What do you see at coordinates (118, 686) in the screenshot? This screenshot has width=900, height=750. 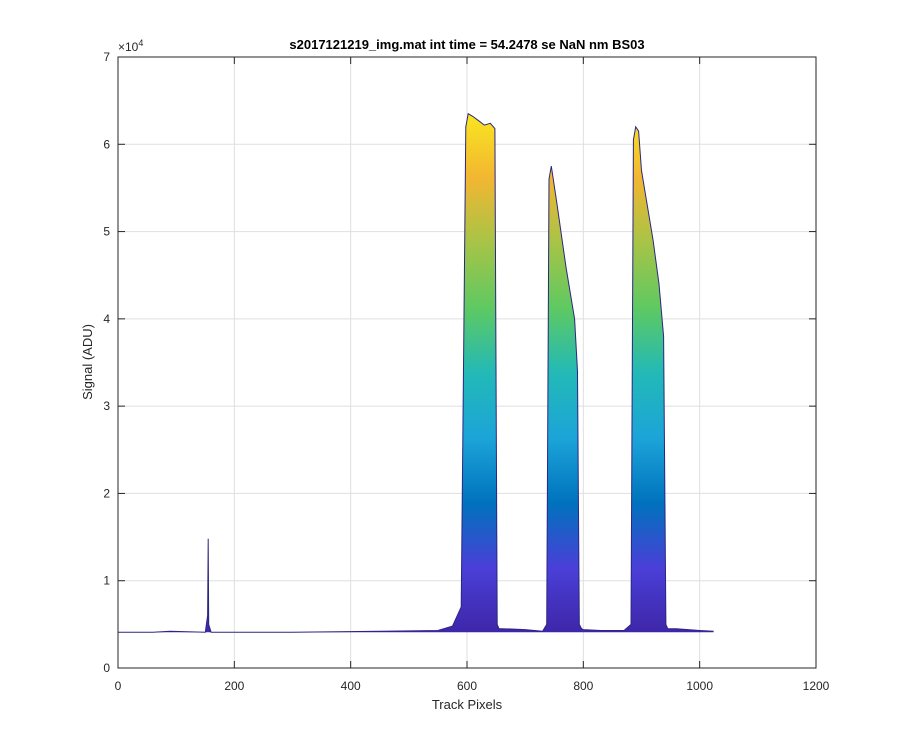 I see `x-tick-label: 0` at bounding box center [118, 686].